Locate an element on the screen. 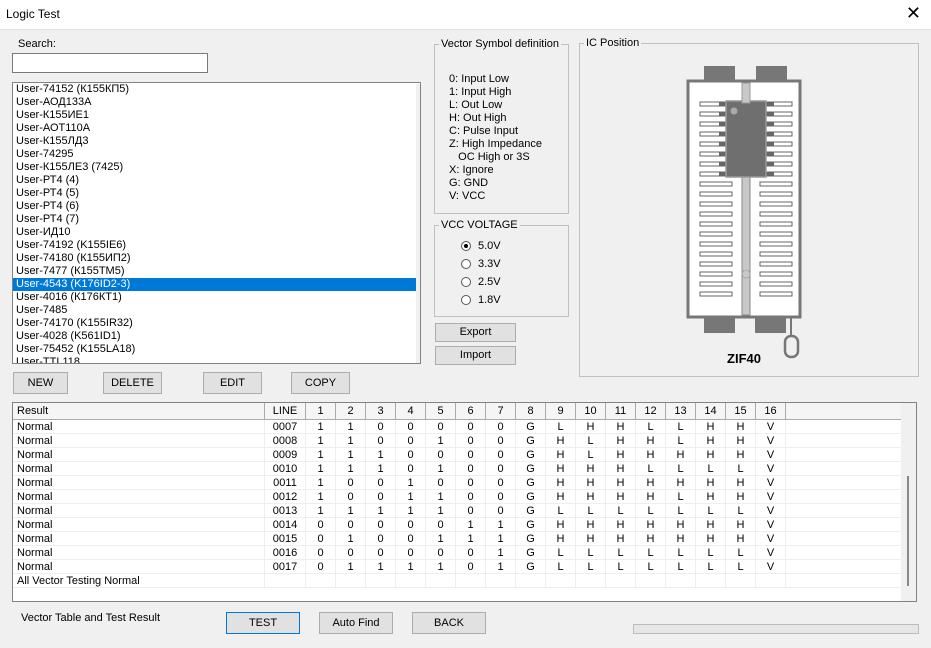 The width and height of the screenshot is (931, 648). copy-button: COPY is located at coordinates (320, 383).